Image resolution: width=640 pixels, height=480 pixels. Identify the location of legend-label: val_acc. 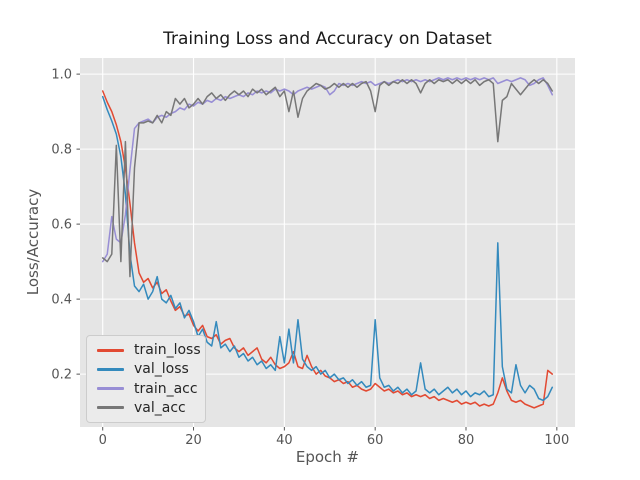
(160, 407).